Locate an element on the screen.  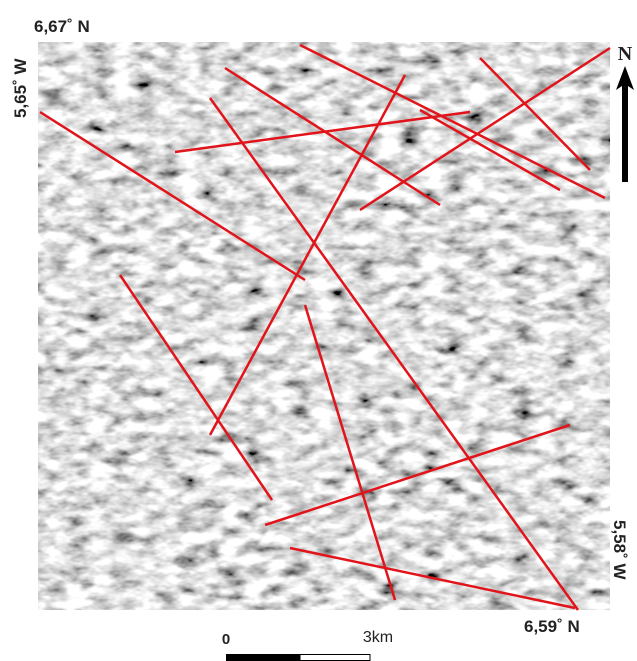
left-coordinate: 5,65˚ W is located at coordinates (20, 88).